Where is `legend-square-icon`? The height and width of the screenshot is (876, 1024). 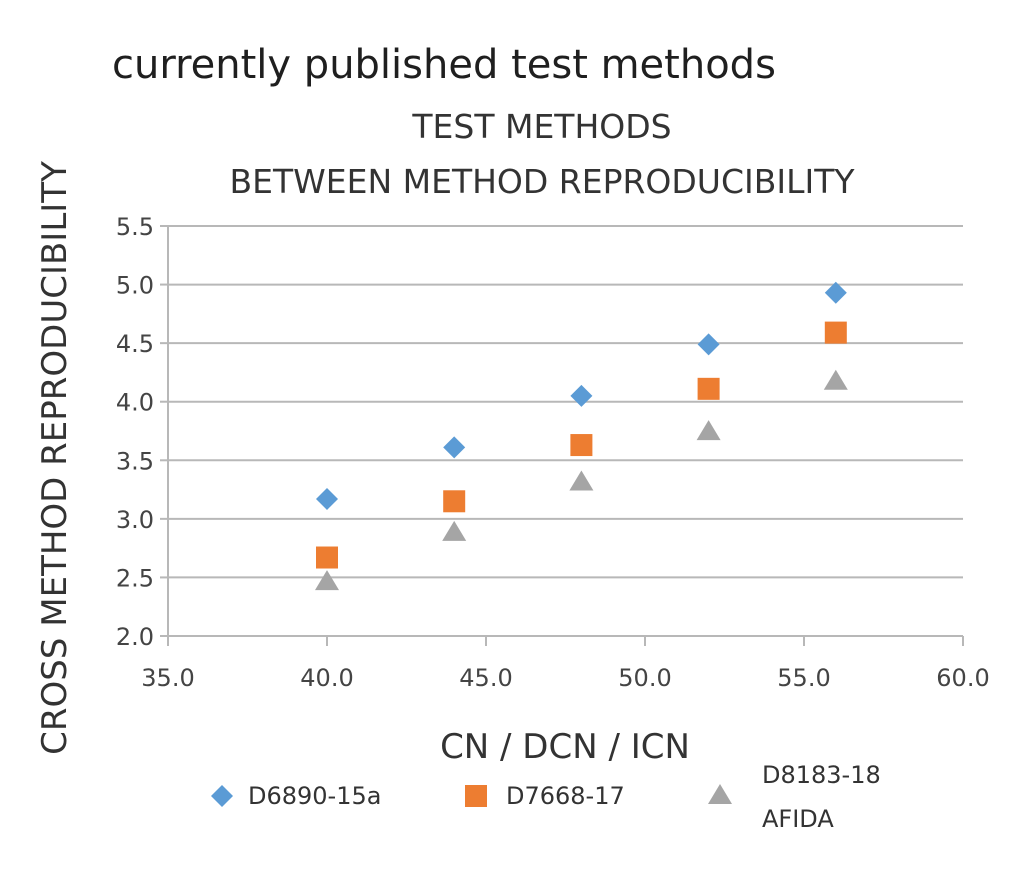
legend-square-icon is located at coordinates (476, 796).